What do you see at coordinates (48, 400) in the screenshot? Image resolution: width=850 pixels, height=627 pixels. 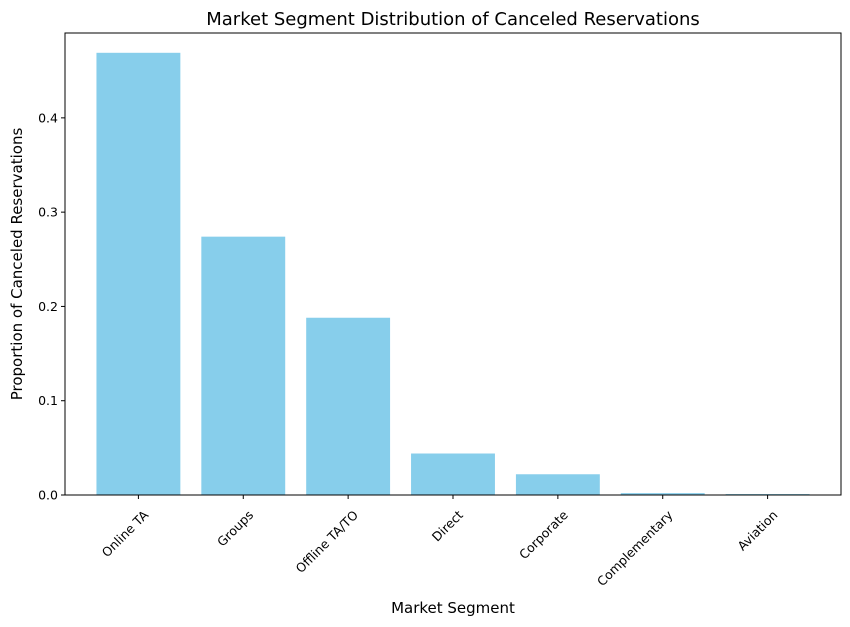 I see `y-tick-label: 0.1` at bounding box center [48, 400].